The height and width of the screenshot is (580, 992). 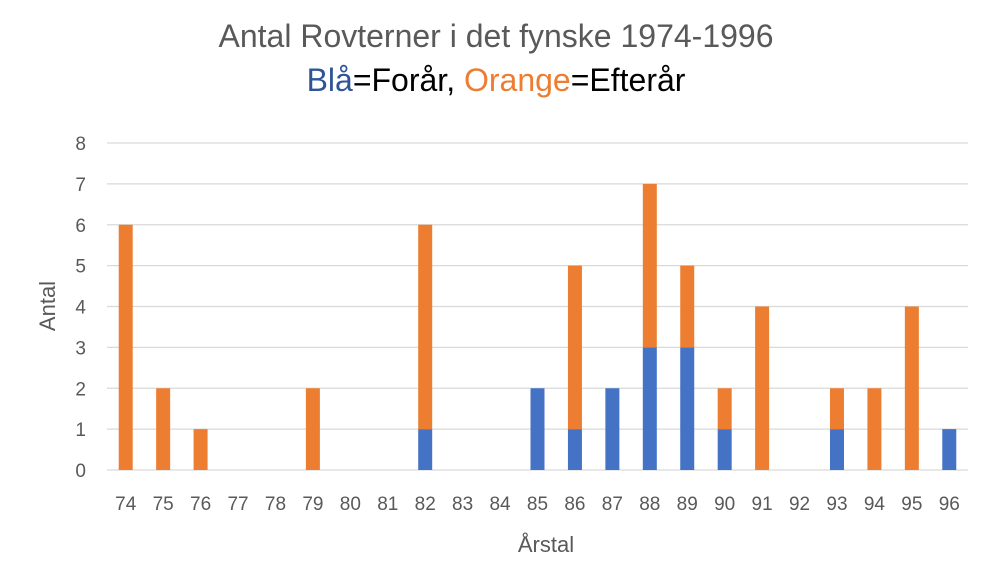 What do you see at coordinates (80, 471) in the screenshot?
I see `y-tick-label: 0` at bounding box center [80, 471].